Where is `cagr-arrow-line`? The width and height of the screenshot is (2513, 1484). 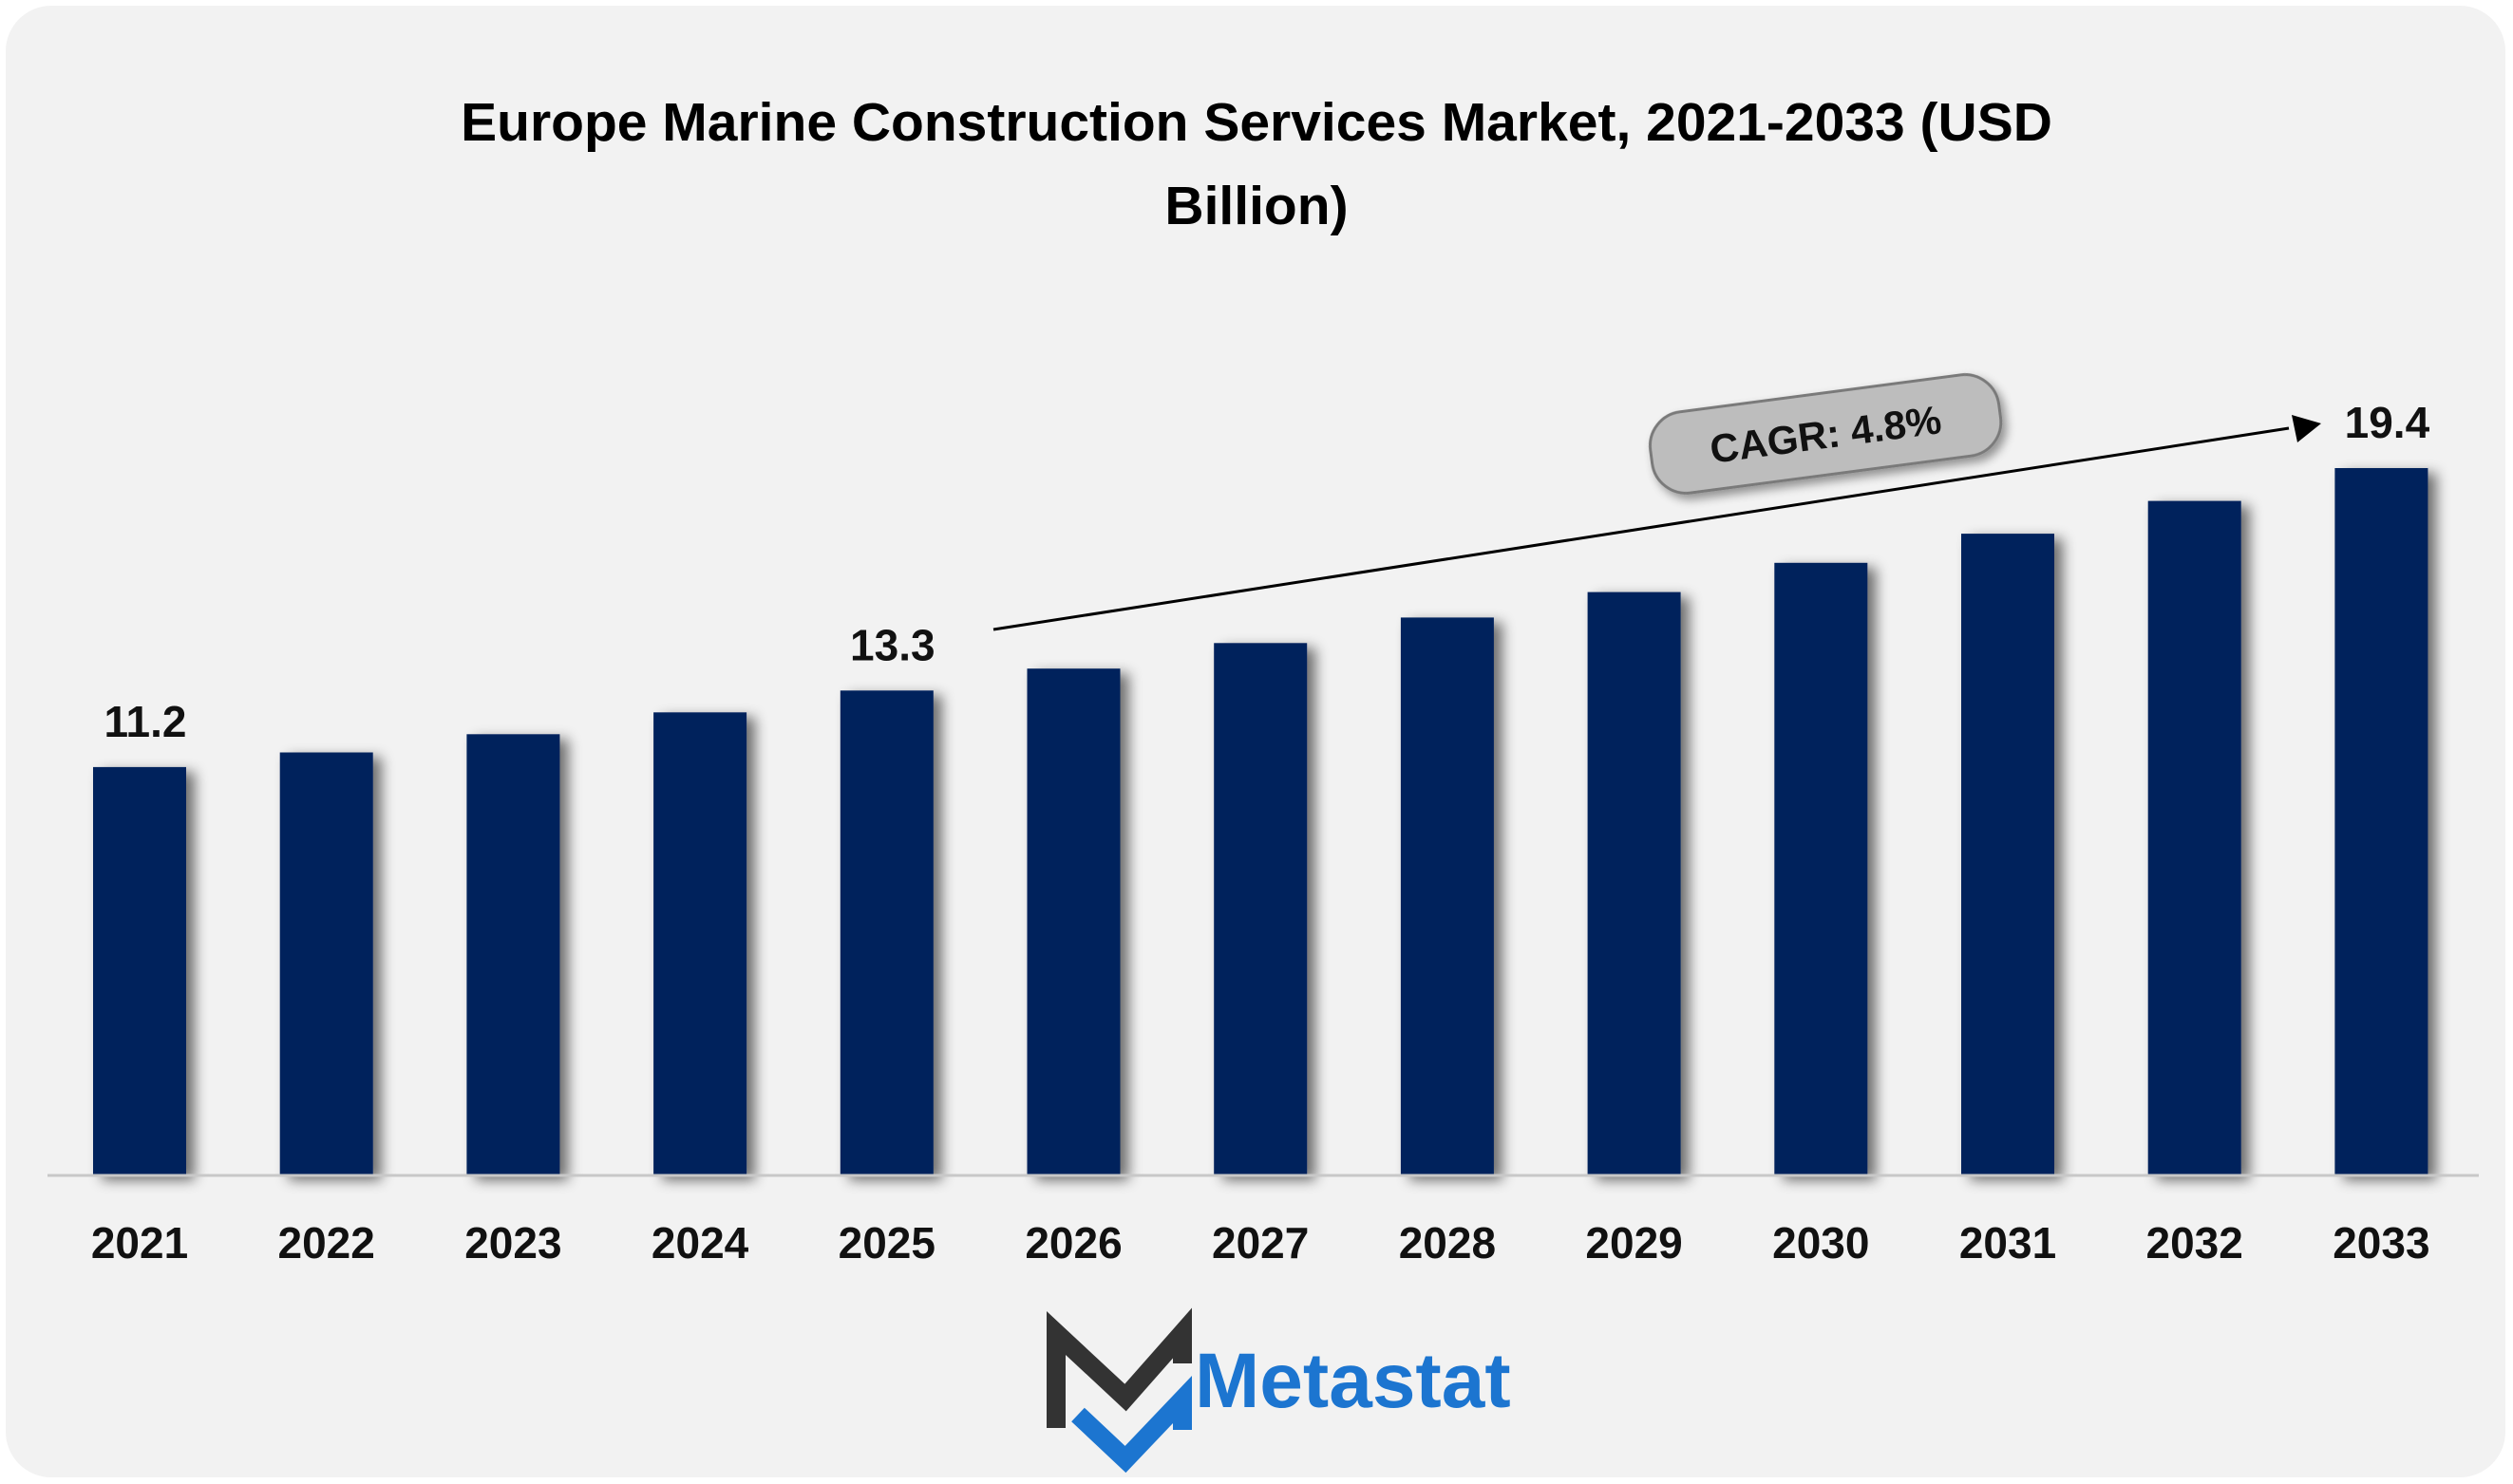 cagr-arrow-line is located at coordinates (1641, 529).